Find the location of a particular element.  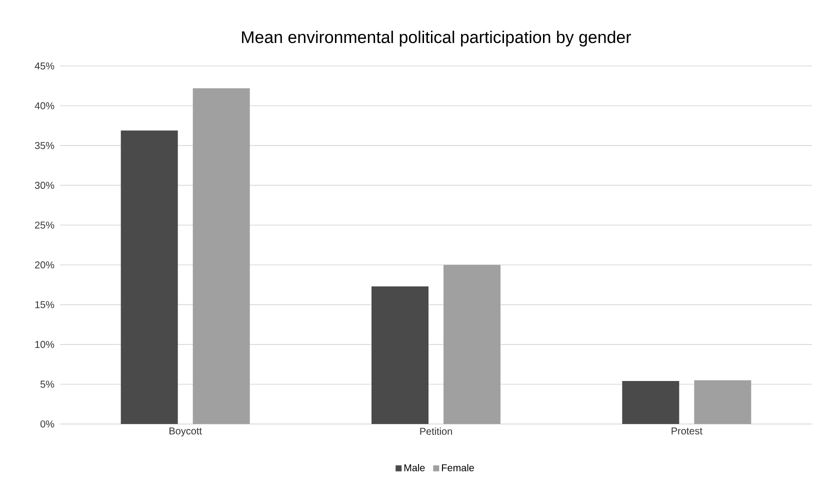

x-tick-label: Boycott is located at coordinates (186, 432).